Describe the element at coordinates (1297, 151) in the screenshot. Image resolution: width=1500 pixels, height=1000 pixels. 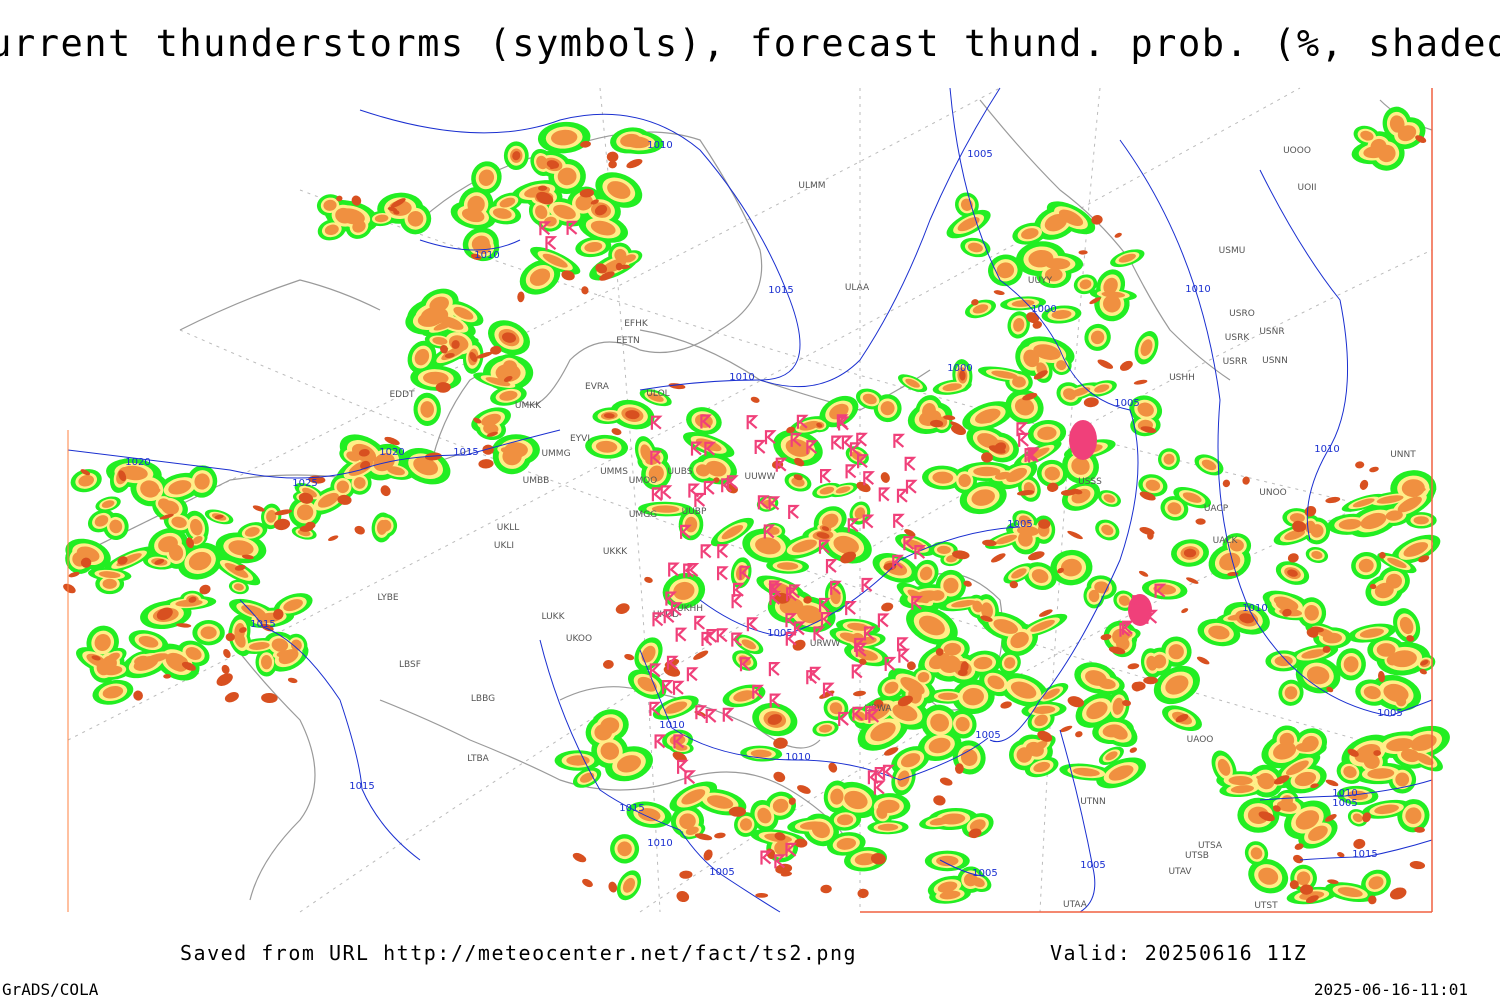
I see `station-label: UOOO` at that location.